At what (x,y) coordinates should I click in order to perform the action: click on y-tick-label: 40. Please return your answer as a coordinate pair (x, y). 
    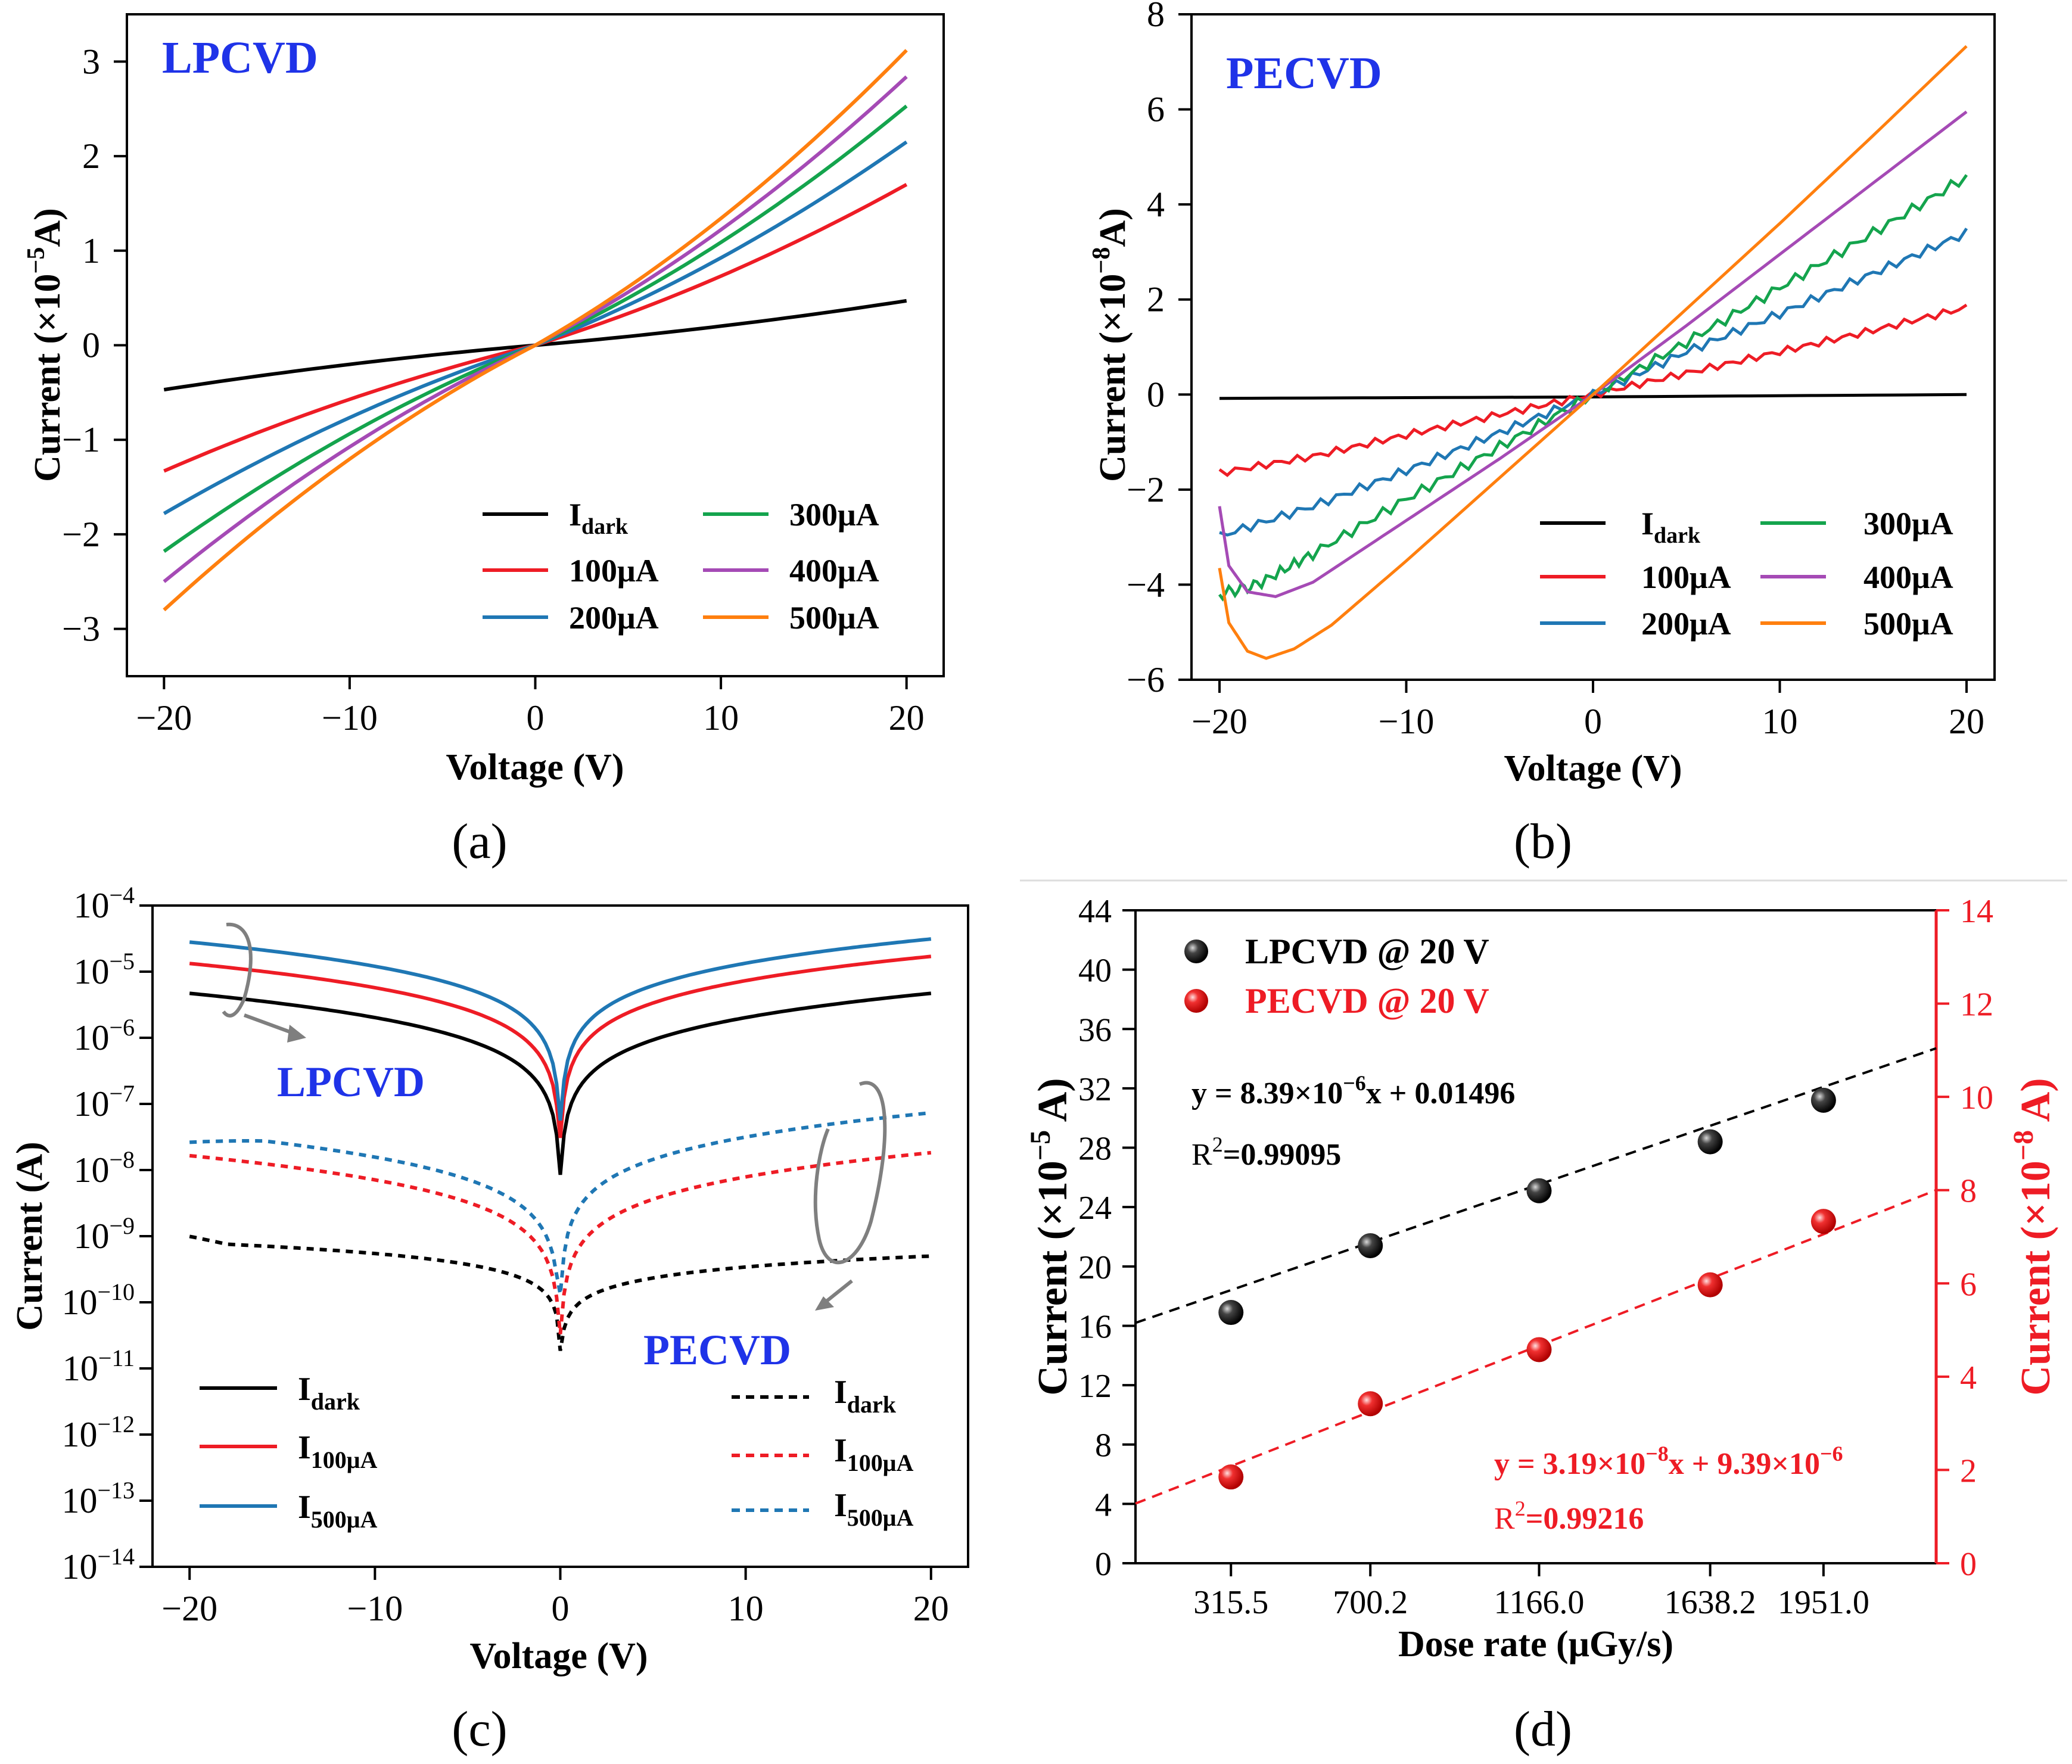
    Looking at the image, I should click on (1095, 971).